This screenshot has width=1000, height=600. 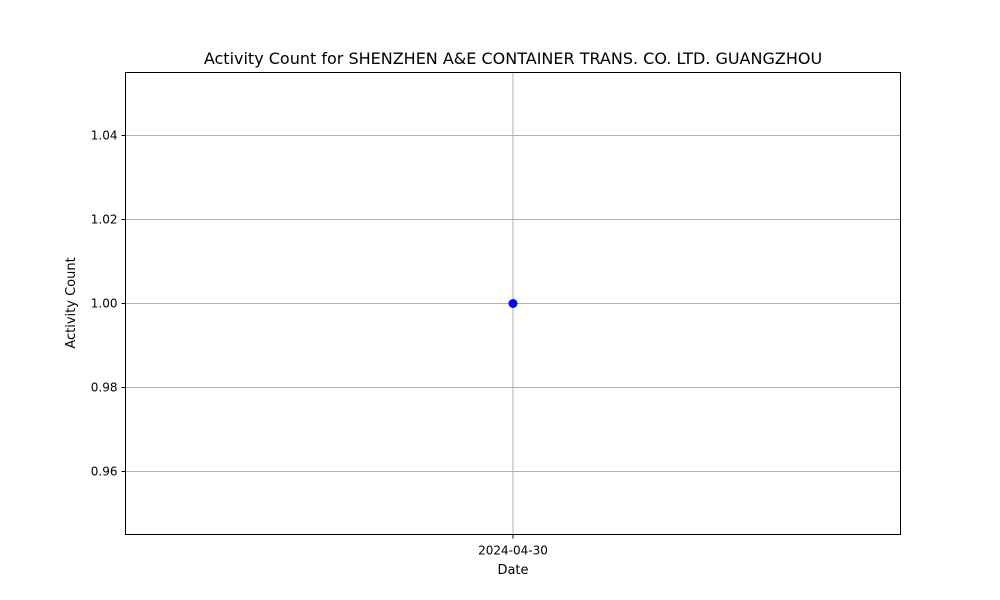 What do you see at coordinates (104, 304) in the screenshot?
I see `y-tick-label: 1.00` at bounding box center [104, 304].